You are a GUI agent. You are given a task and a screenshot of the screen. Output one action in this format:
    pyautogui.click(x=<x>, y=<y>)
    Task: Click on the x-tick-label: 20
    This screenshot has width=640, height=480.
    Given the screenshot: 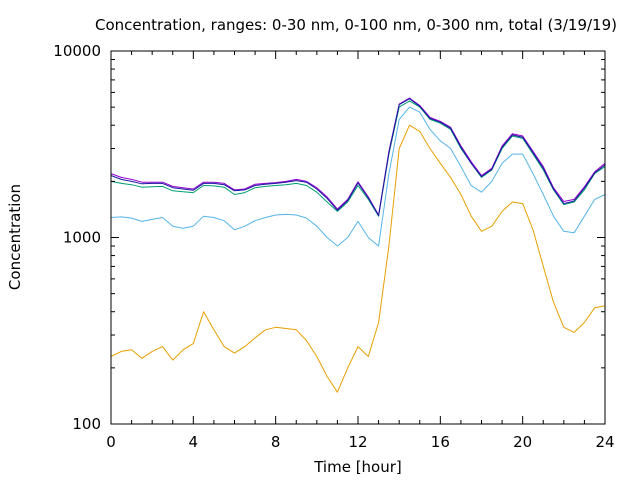 What is the action you would take?
    pyautogui.click(x=522, y=442)
    